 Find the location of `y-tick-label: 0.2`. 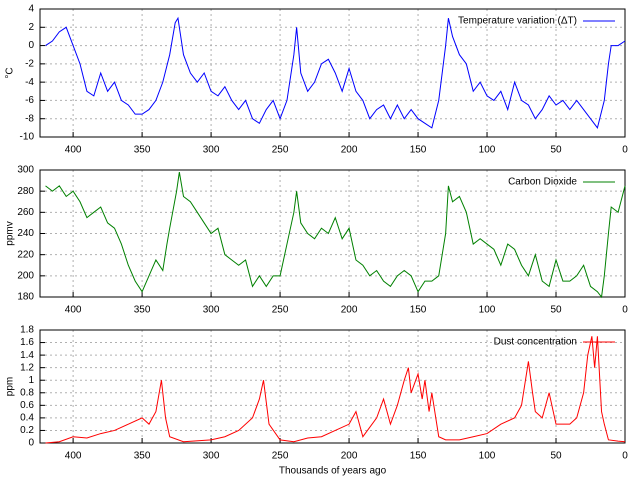

y-tick-label: 0.2 is located at coordinates (27, 430).